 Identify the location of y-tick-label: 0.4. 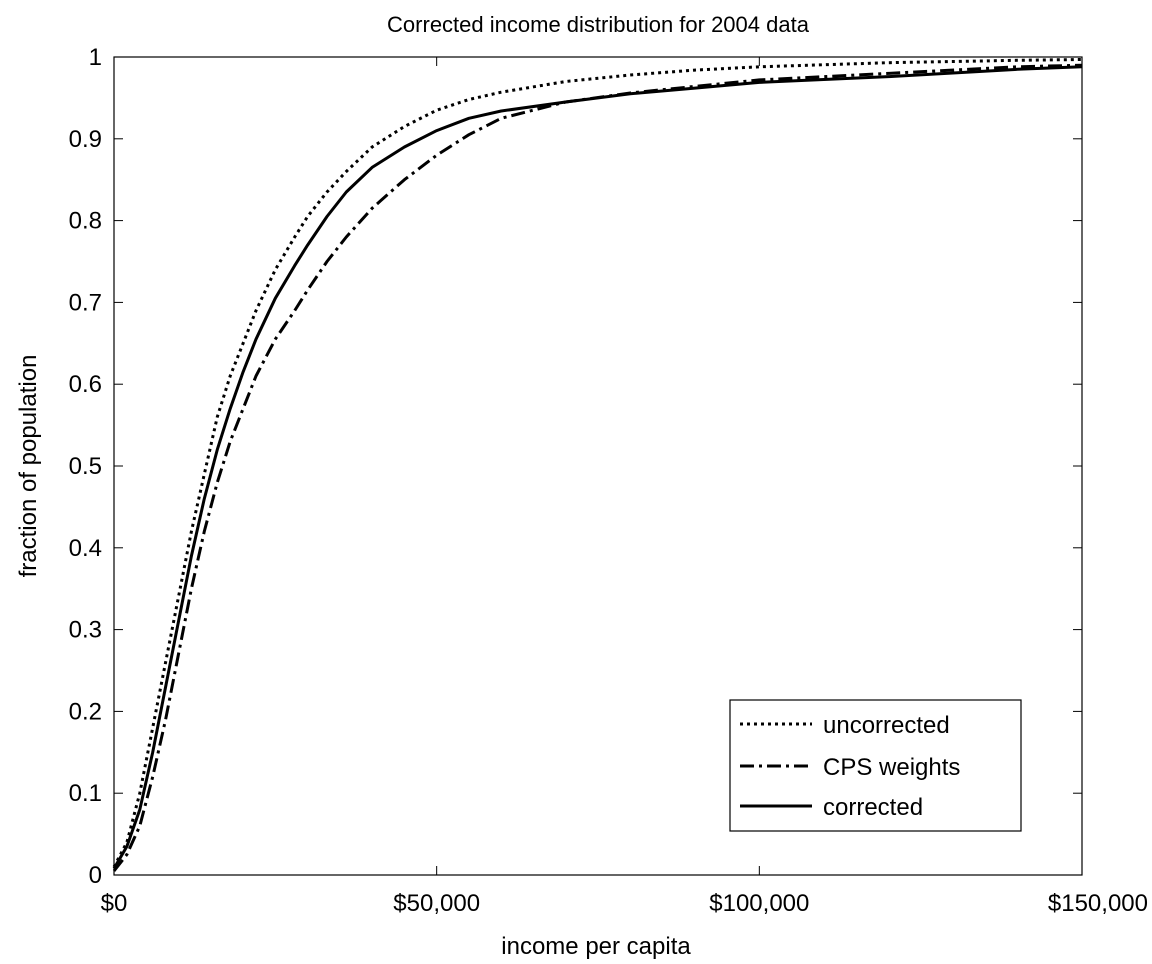
(85, 548).